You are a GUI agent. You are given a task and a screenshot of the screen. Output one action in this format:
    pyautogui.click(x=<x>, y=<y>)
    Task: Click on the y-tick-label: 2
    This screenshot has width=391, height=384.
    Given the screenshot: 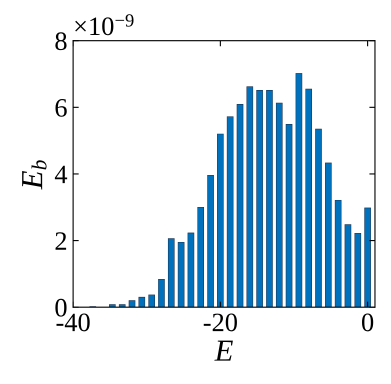 What is the action you would take?
    pyautogui.click(x=61, y=241)
    